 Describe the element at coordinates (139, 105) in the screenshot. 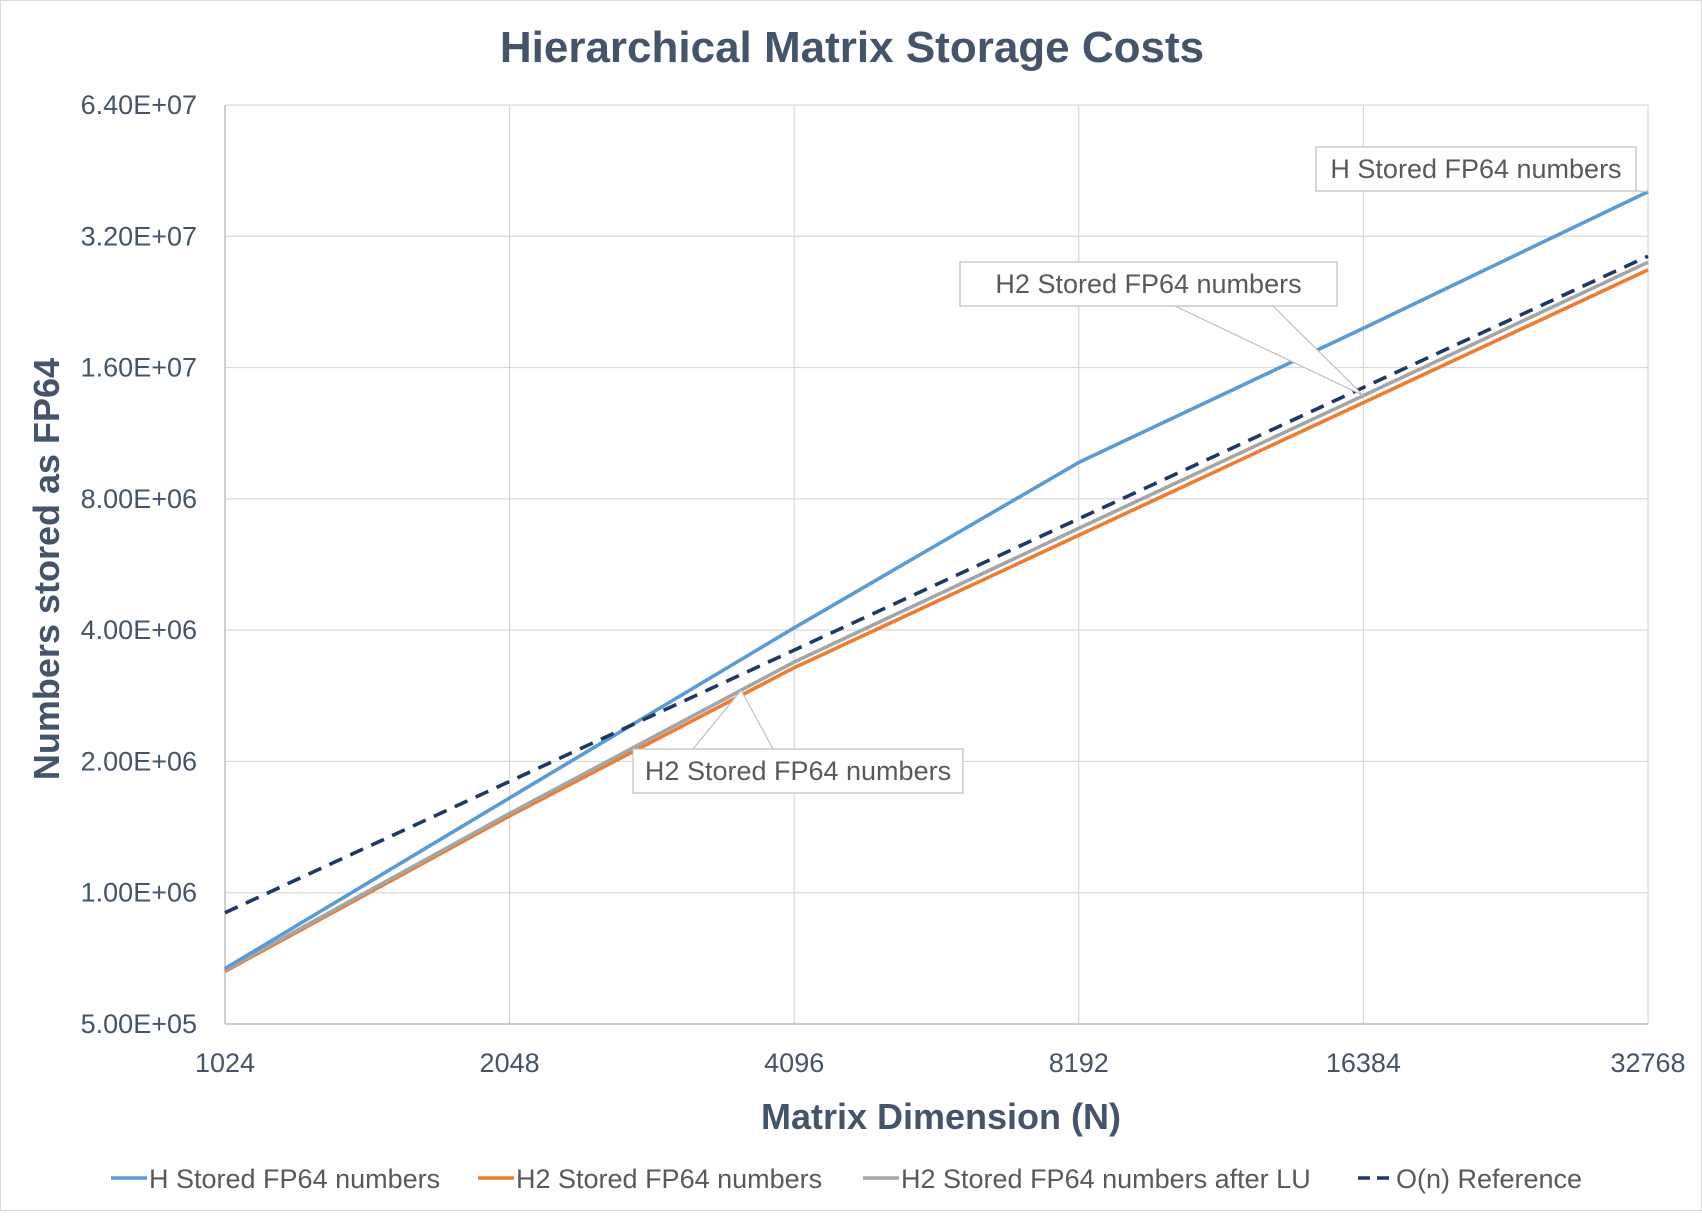

I see `y-tick-label: 6.40E+07` at that location.